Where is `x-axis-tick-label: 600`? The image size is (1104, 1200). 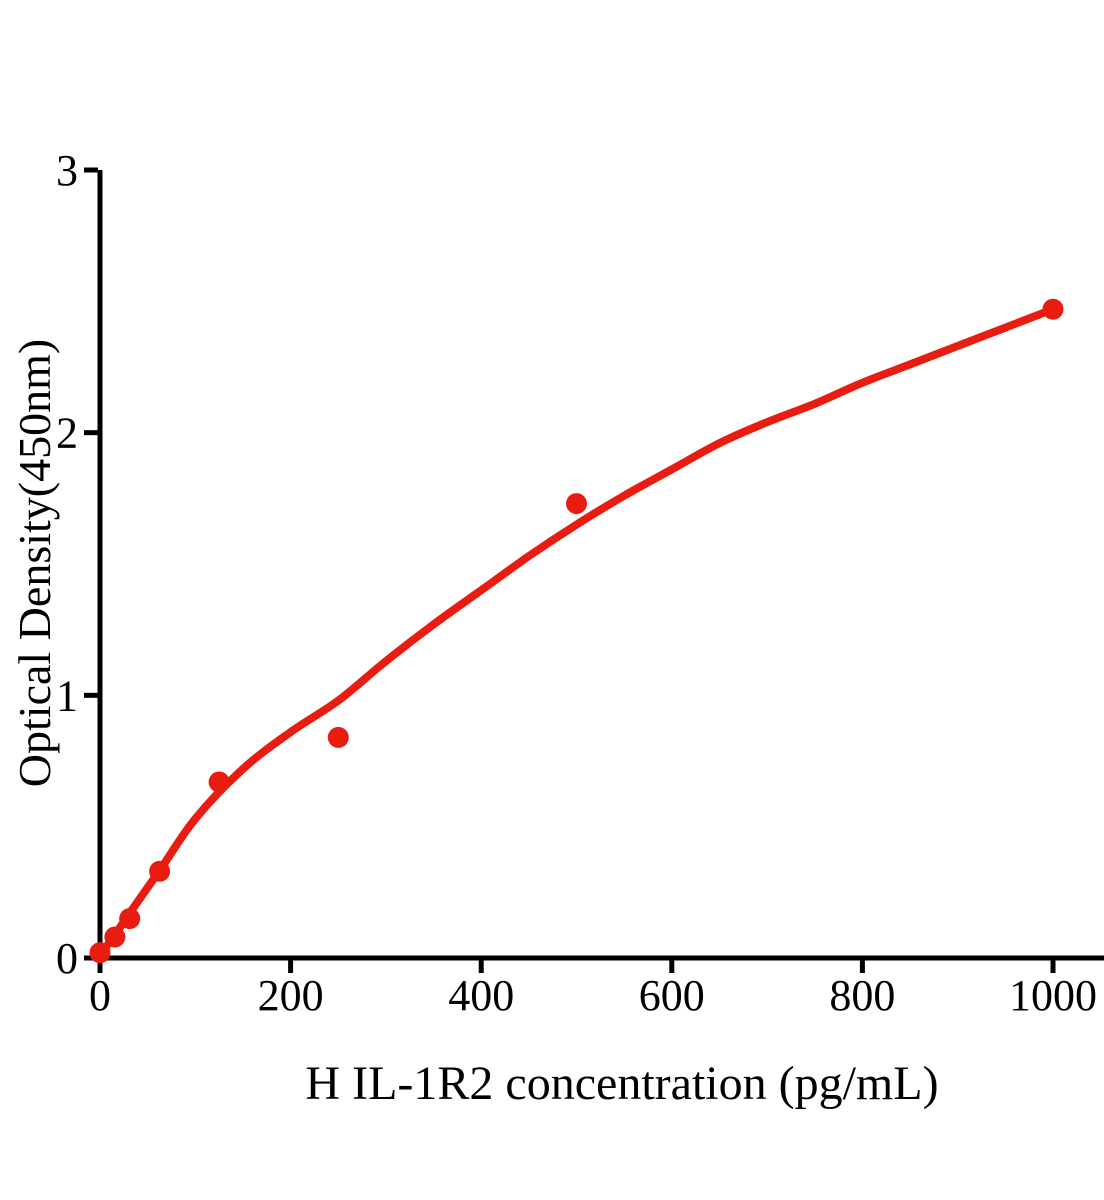
x-axis-tick-label: 600 is located at coordinates (672, 995).